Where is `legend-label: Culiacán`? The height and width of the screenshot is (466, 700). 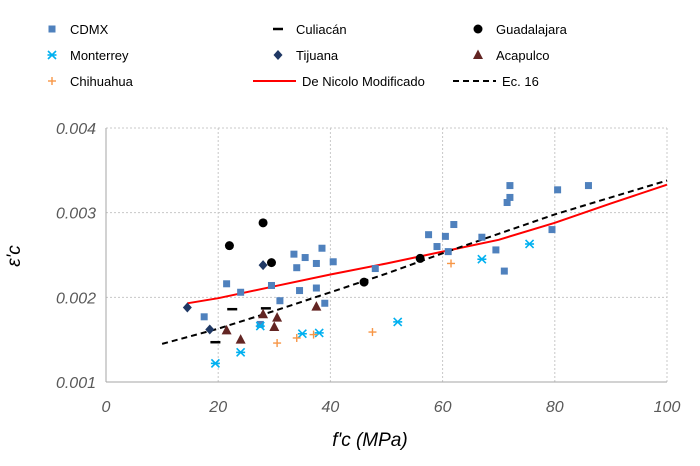 legend-label: Culiacán is located at coordinates (321, 29).